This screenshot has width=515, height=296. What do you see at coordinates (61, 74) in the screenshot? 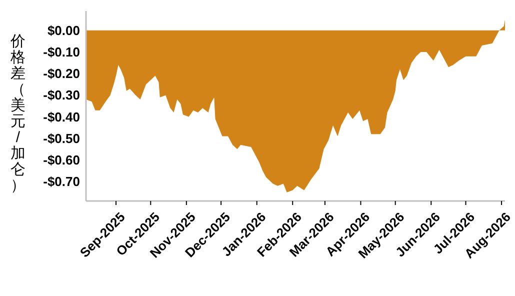
I see `y-tick-label: -$0.20` at bounding box center [61, 74].